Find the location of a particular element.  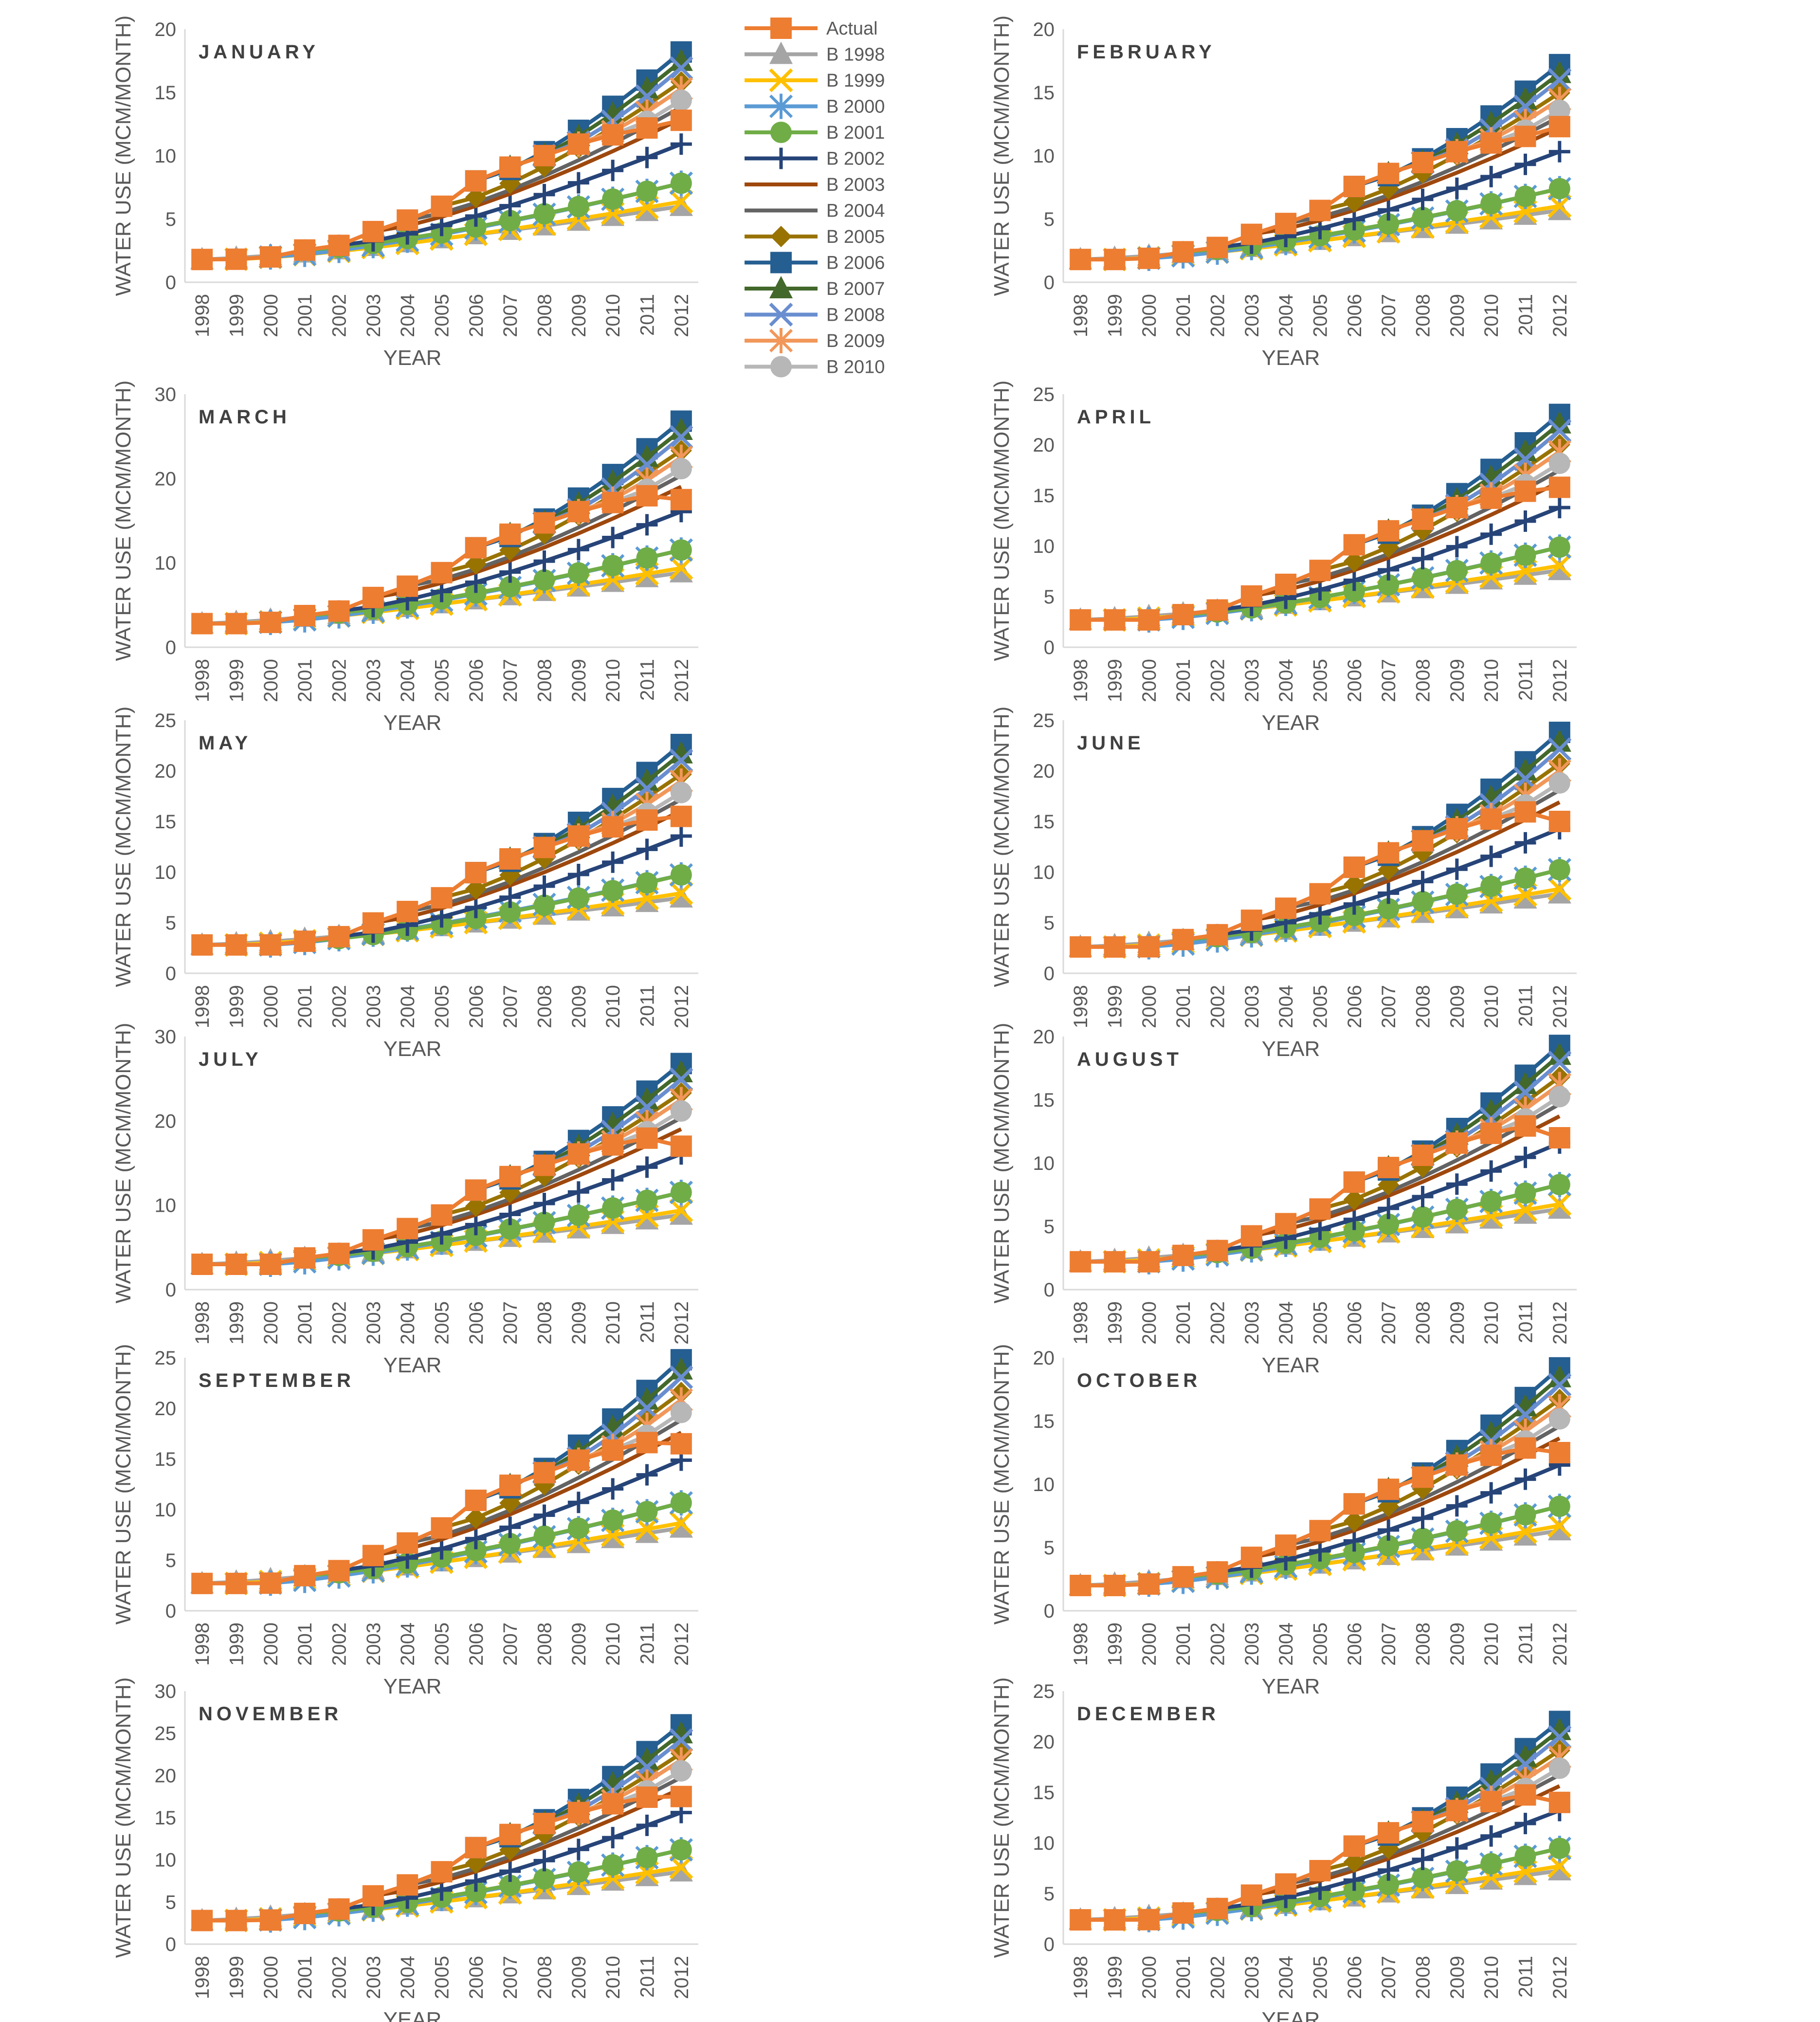

x-tick-label: 2005 is located at coordinates (442, 680).